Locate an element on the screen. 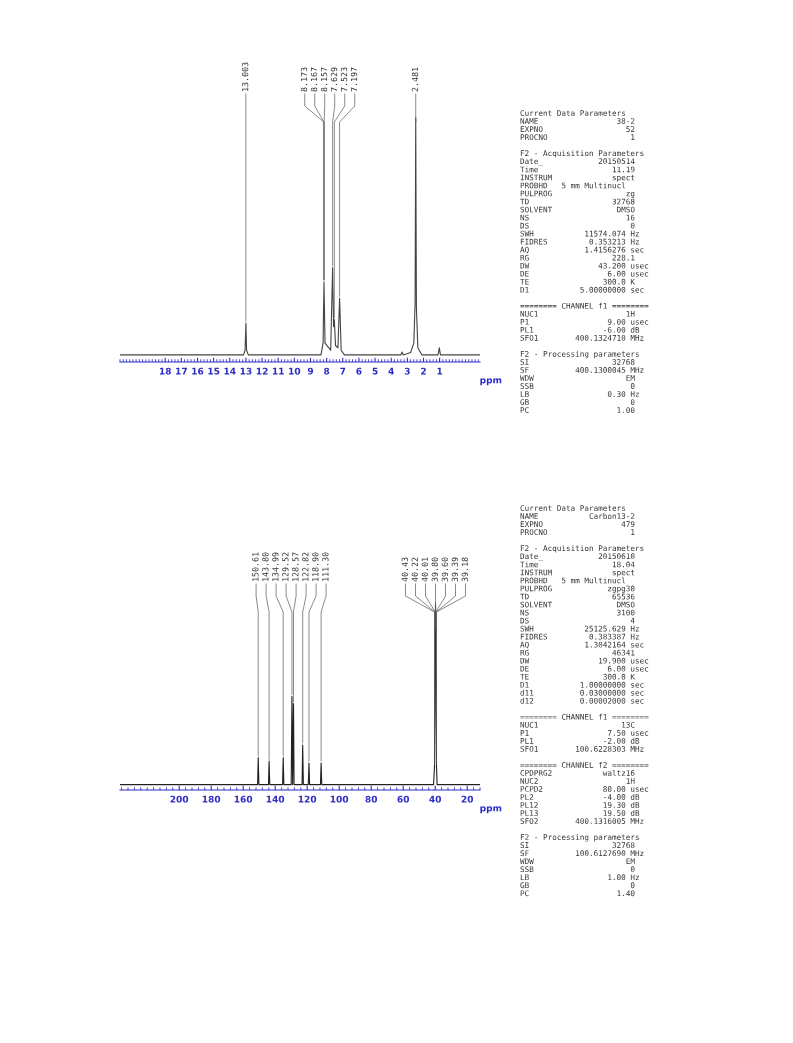  annotation: 2.481 is located at coordinates (415, 79).